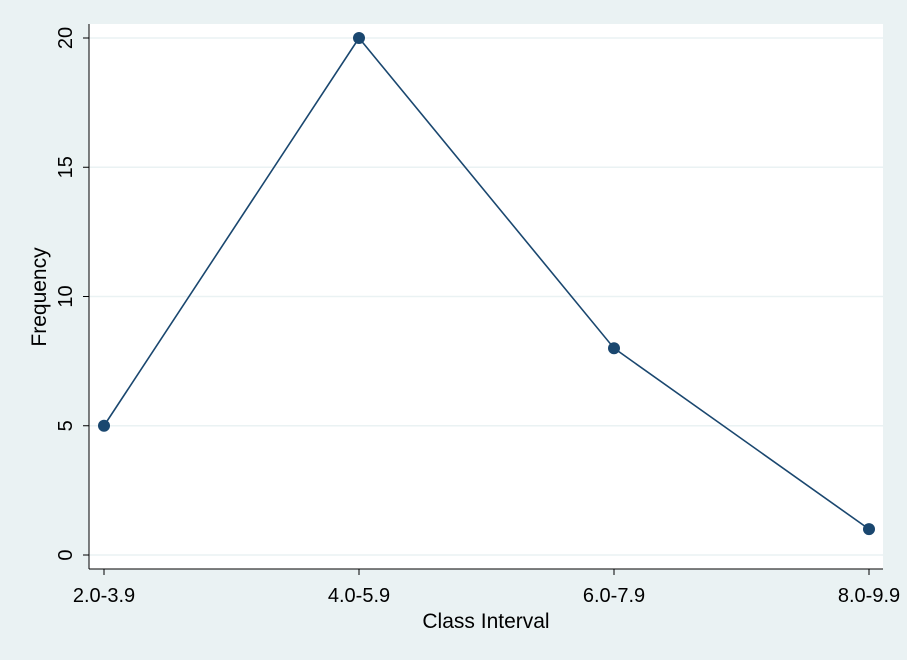 The image size is (907, 660). What do you see at coordinates (485, 621) in the screenshot?
I see `x-axis-title: Class Interval` at bounding box center [485, 621].